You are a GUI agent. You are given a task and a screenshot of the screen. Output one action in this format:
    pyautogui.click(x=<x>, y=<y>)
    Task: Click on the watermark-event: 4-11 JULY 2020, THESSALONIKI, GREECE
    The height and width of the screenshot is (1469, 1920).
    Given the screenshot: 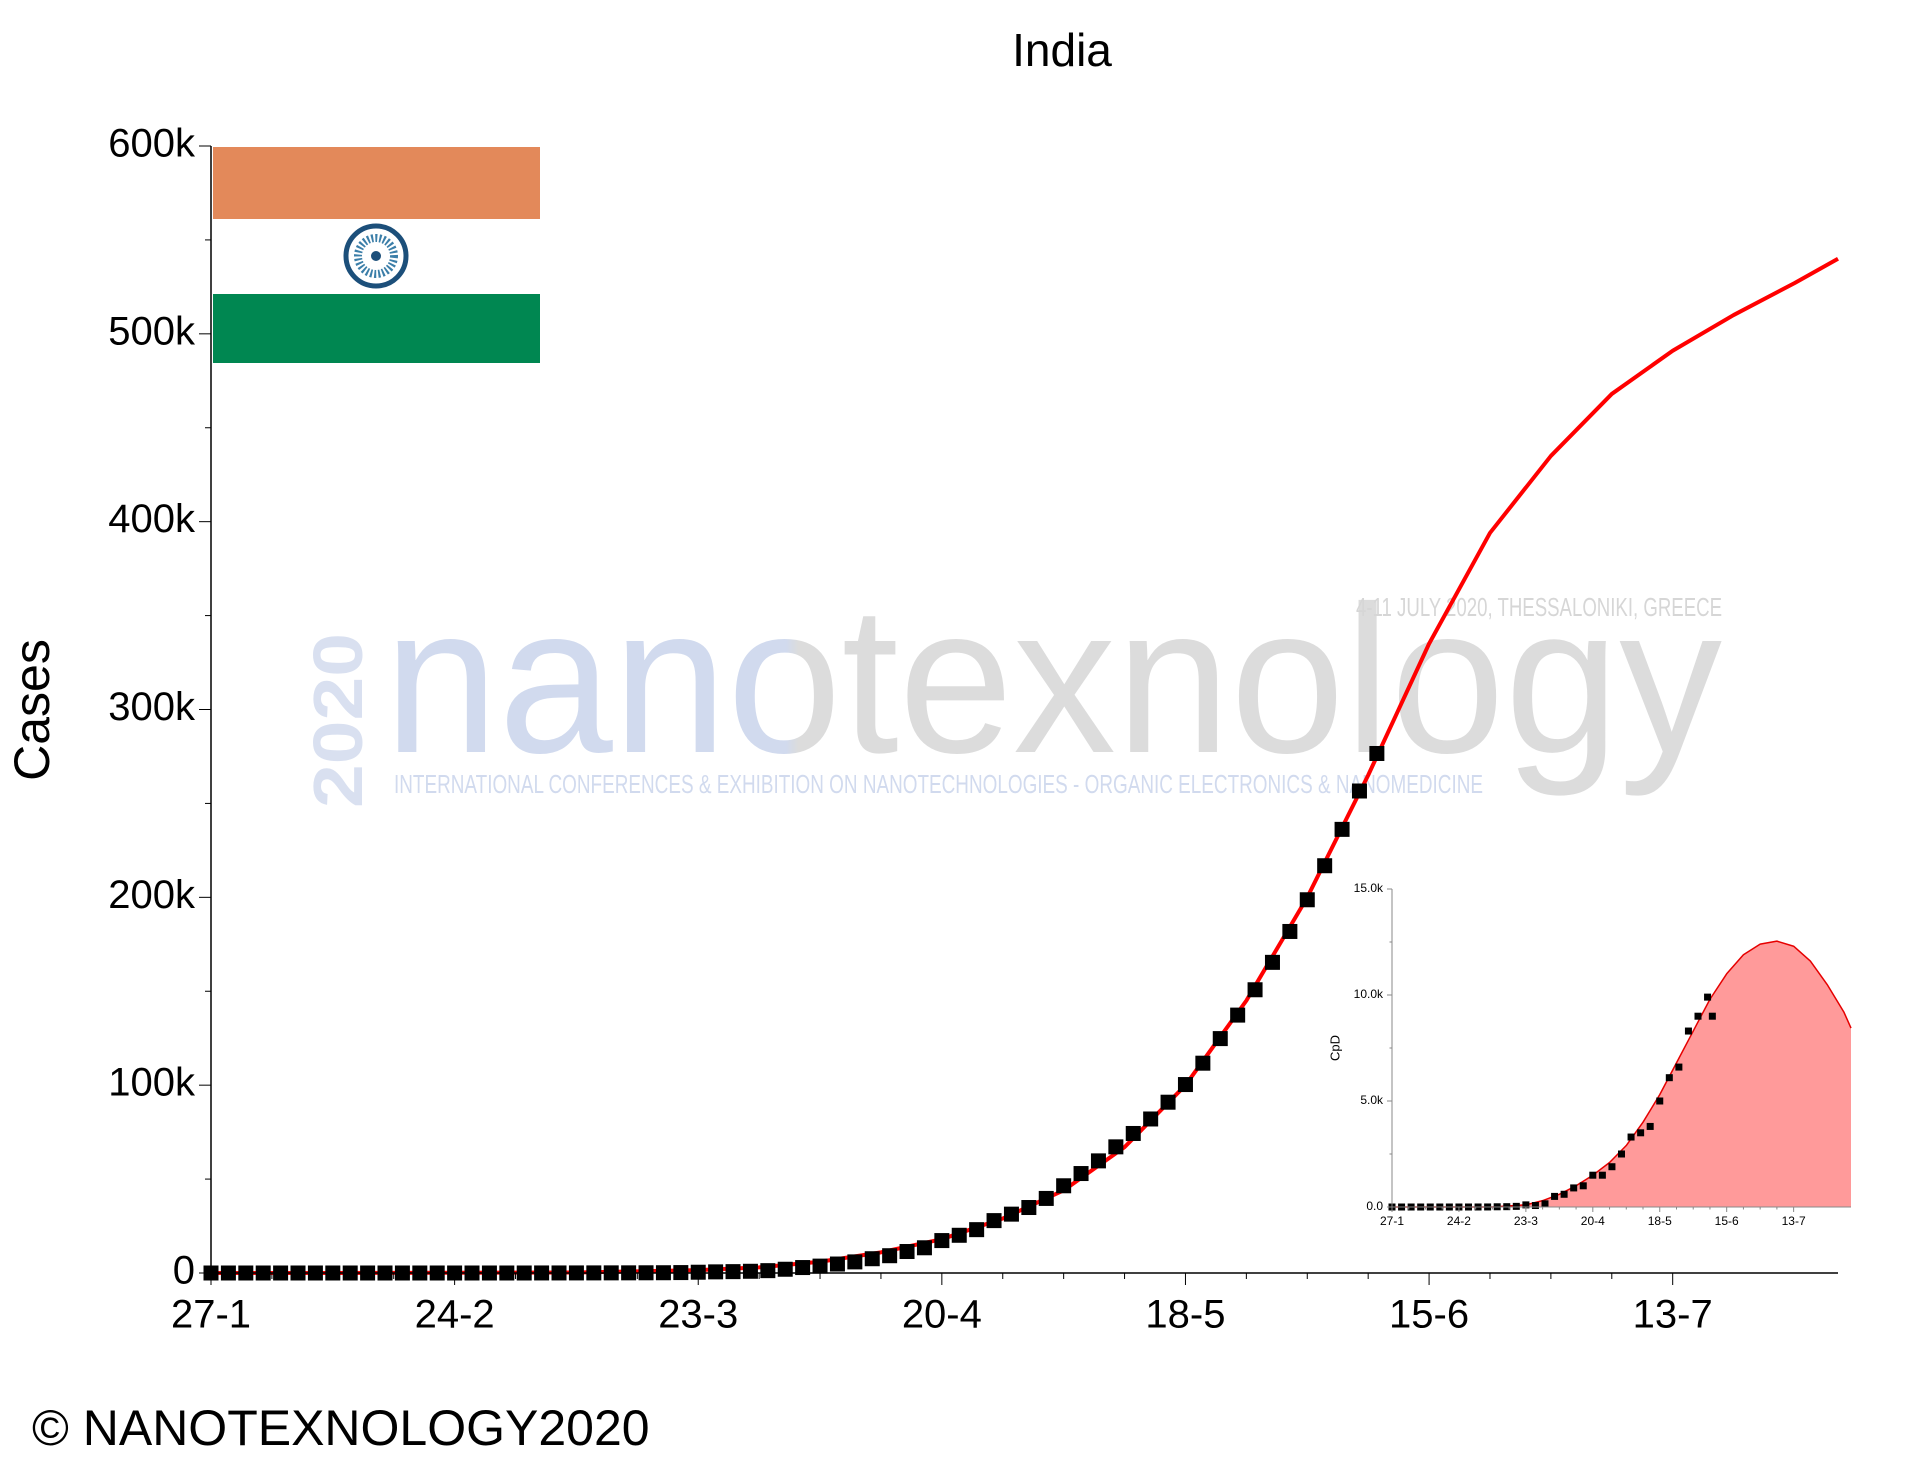 What is the action you would take?
    pyautogui.click(x=1539, y=607)
    